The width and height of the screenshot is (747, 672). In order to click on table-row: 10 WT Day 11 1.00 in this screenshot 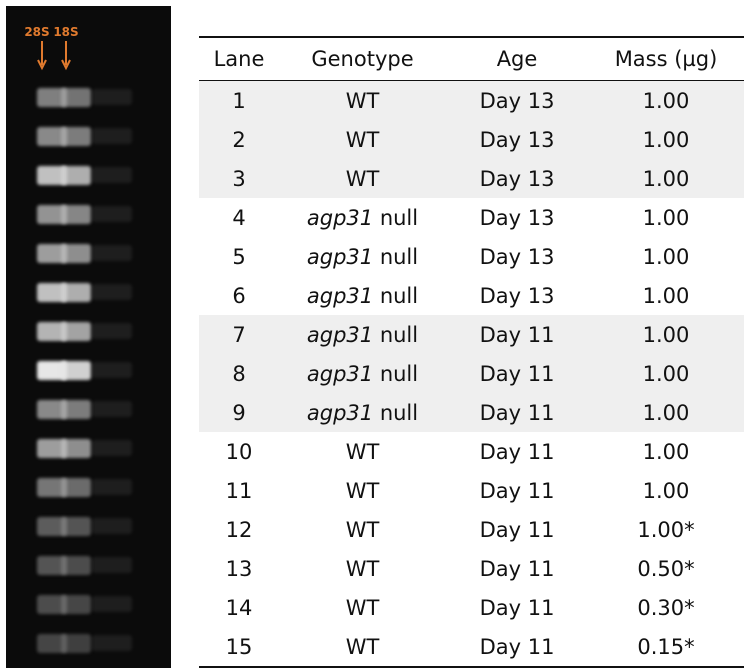, I will do `click(471, 451)`.